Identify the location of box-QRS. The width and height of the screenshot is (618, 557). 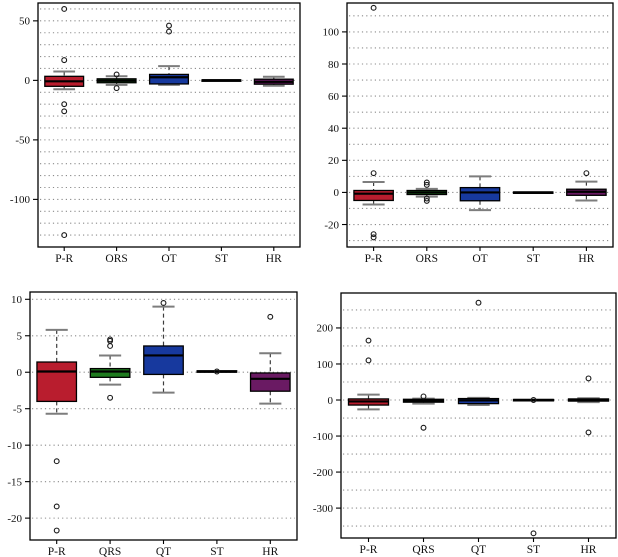
(110, 372).